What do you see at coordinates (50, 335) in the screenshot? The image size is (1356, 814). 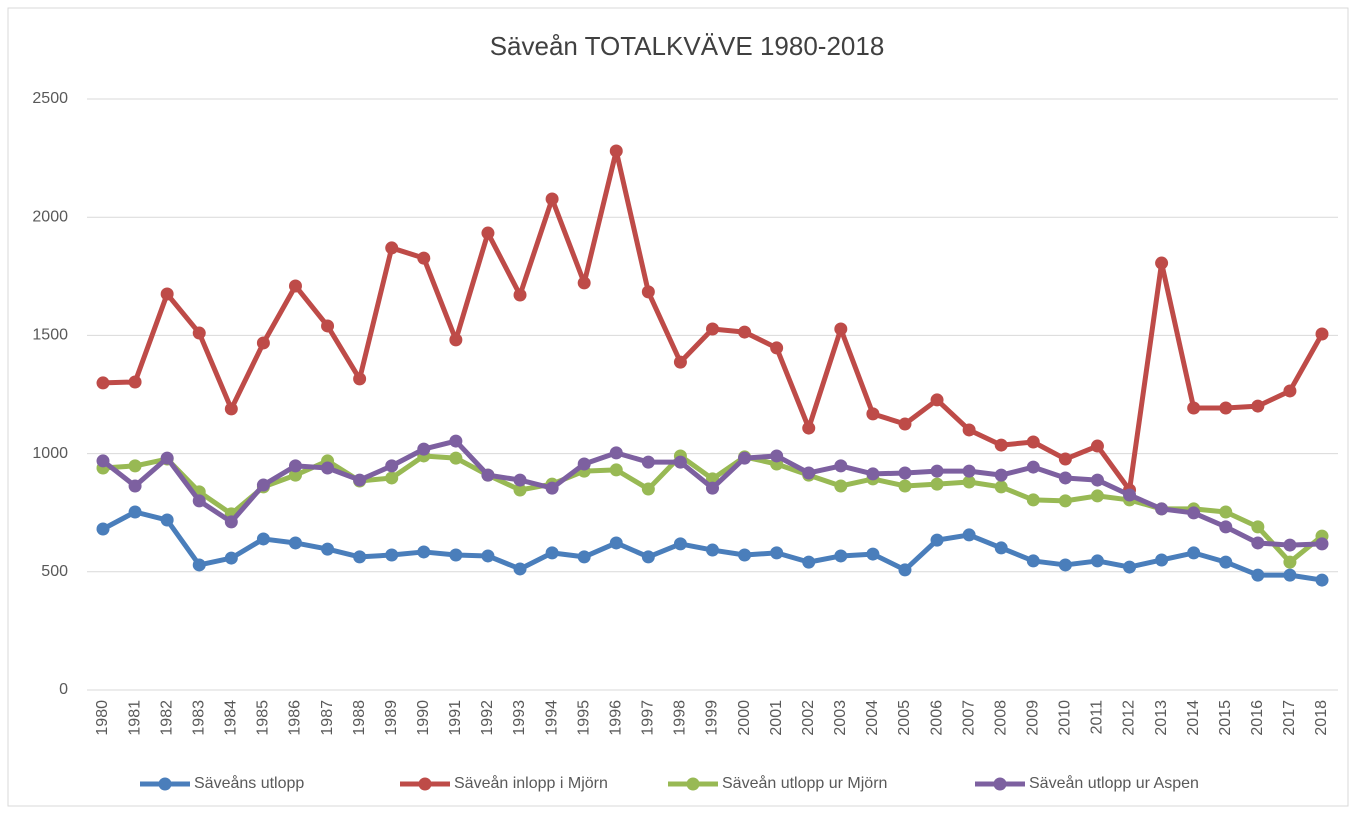 I see `y-tick-label: 1500` at bounding box center [50, 335].